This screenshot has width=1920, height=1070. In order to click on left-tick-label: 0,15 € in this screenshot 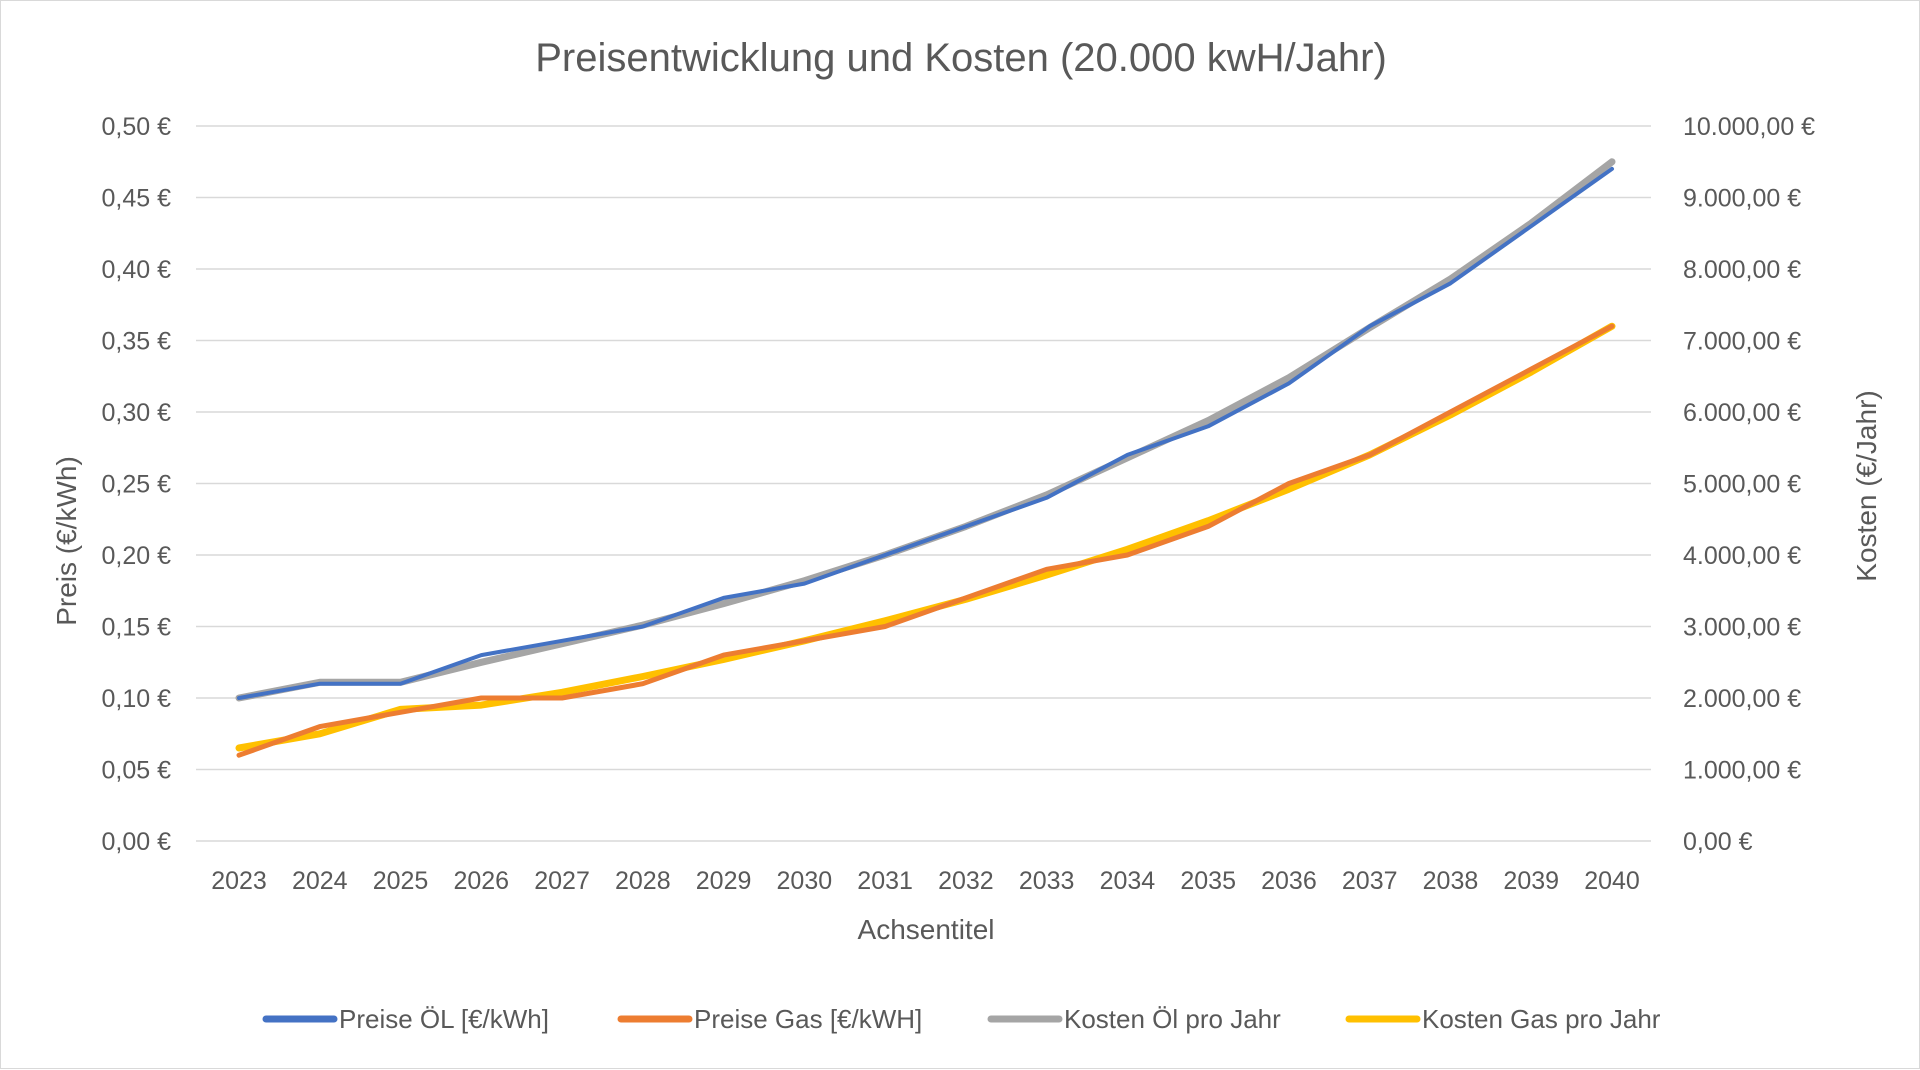, I will do `click(136, 628)`.